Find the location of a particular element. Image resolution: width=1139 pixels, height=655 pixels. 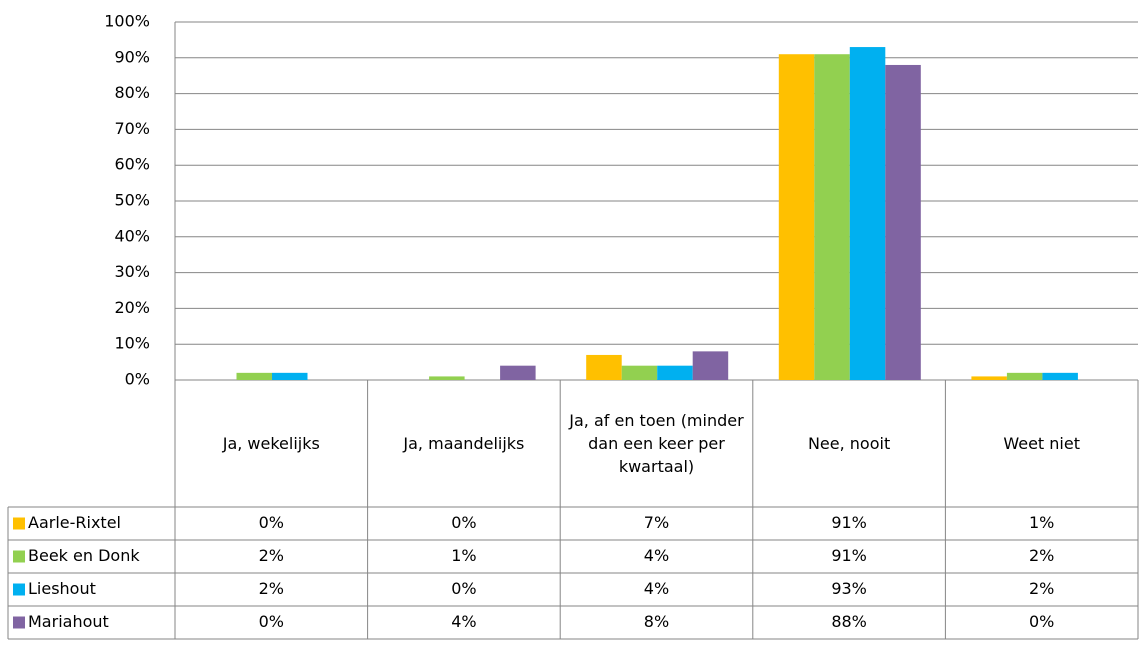

legend-label: Beek en Donk is located at coordinates (84, 555).